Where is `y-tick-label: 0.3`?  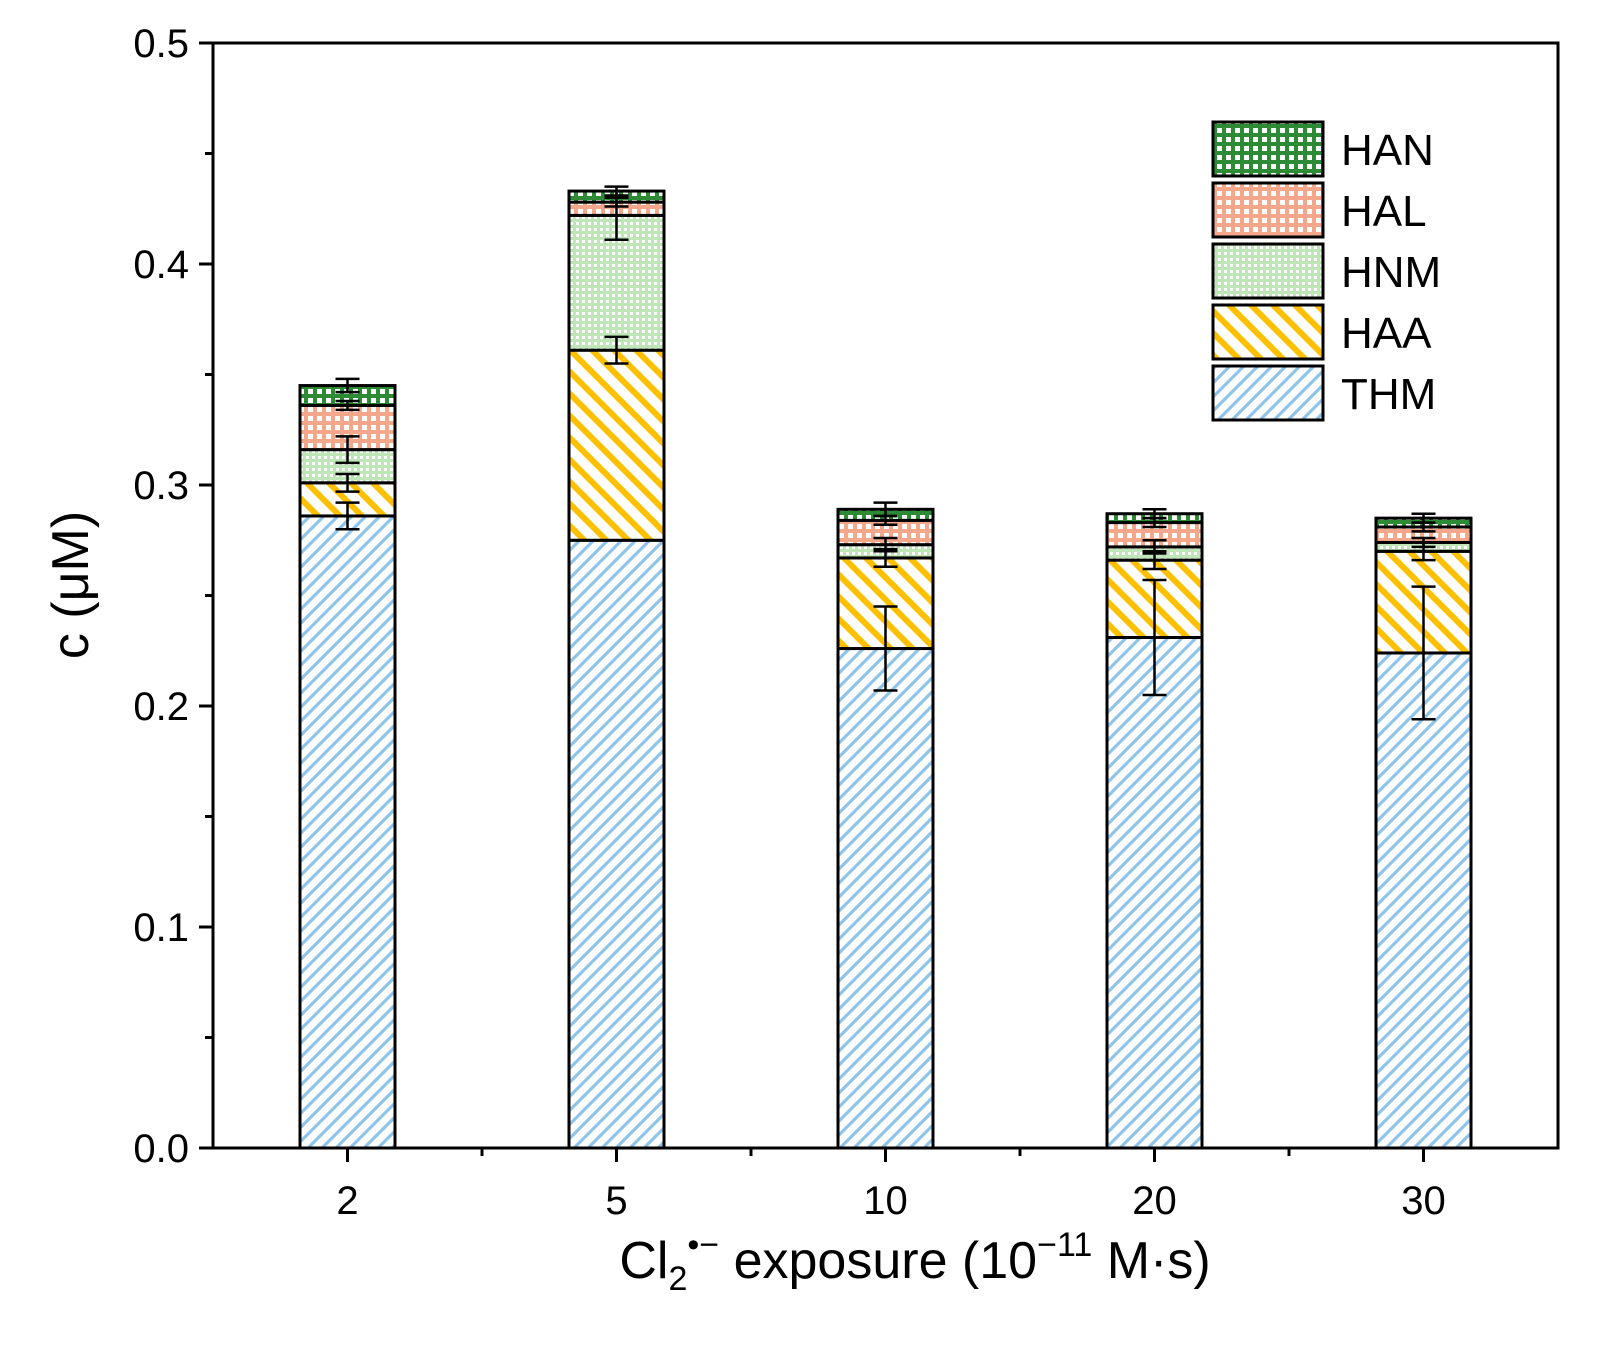 y-tick-label: 0.3 is located at coordinates (161, 486).